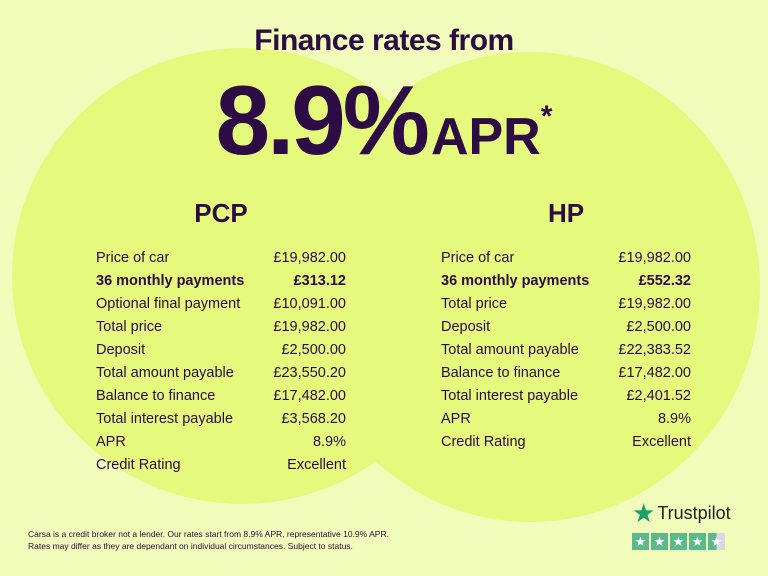 The height and width of the screenshot is (576, 768). I want to click on headline: Finance rates from, so click(384, 40).